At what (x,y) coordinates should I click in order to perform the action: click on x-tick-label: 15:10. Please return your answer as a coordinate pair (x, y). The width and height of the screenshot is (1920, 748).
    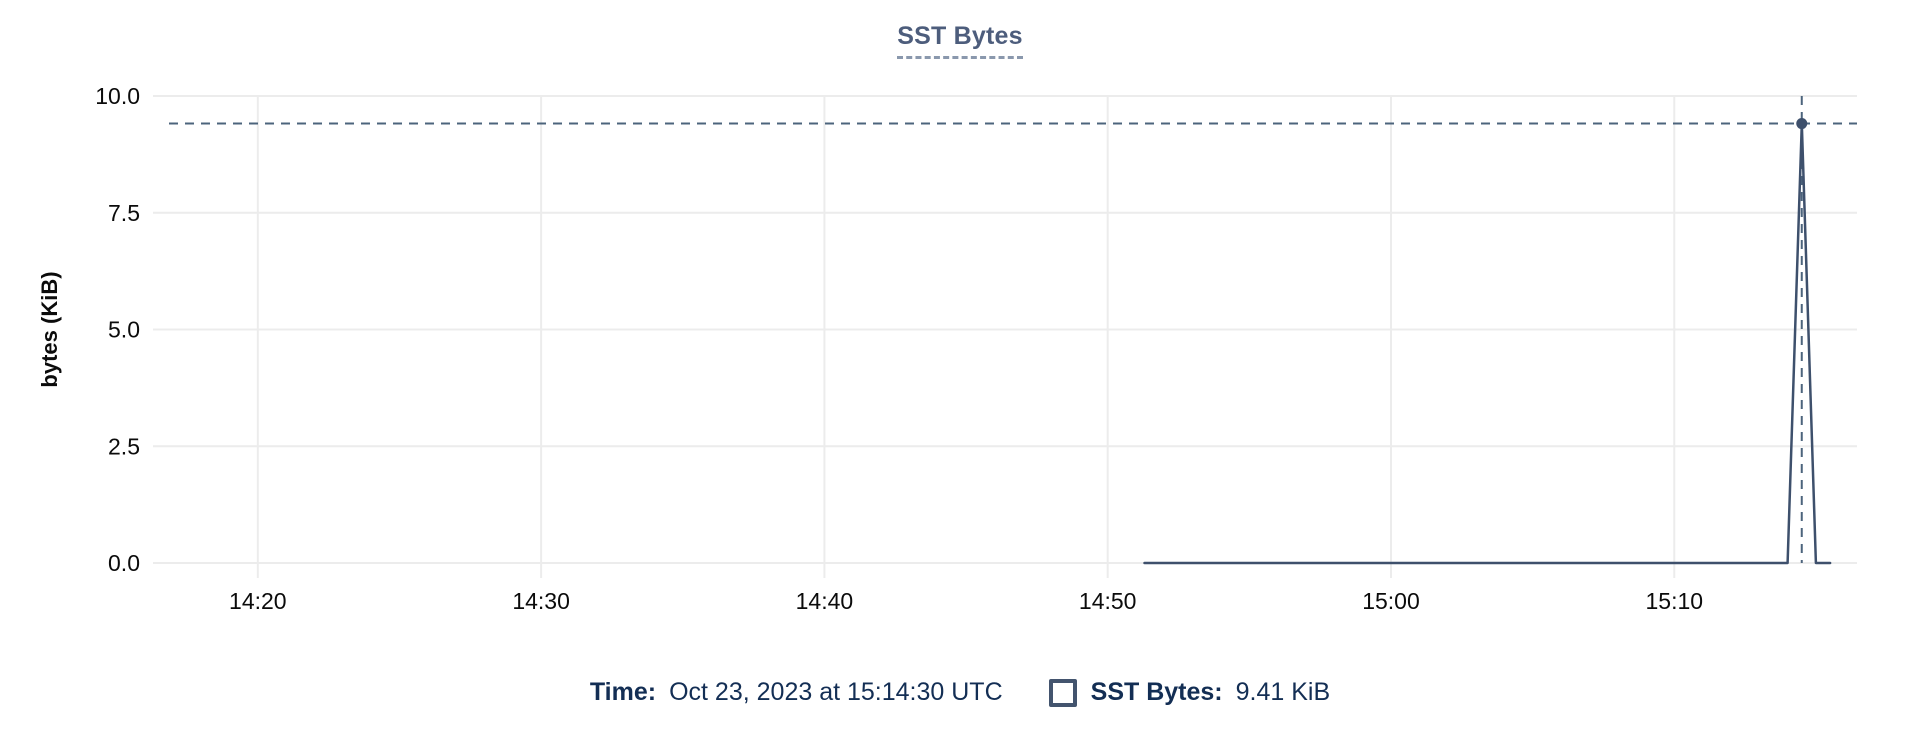
    Looking at the image, I should click on (1674, 601).